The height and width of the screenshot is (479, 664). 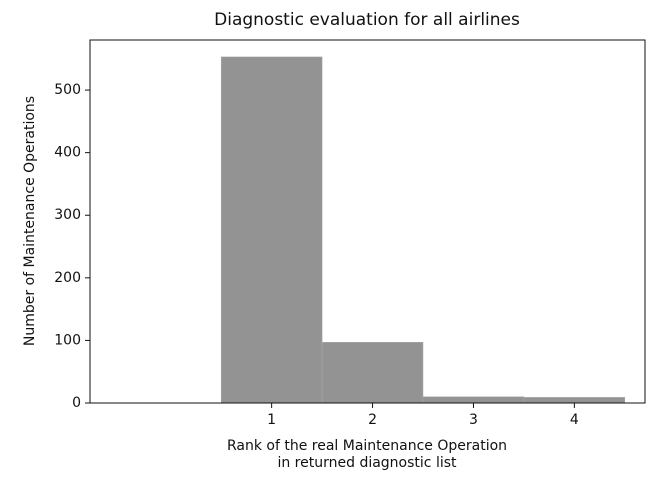 What do you see at coordinates (271, 420) in the screenshot?
I see `x-tick-label: 1` at bounding box center [271, 420].